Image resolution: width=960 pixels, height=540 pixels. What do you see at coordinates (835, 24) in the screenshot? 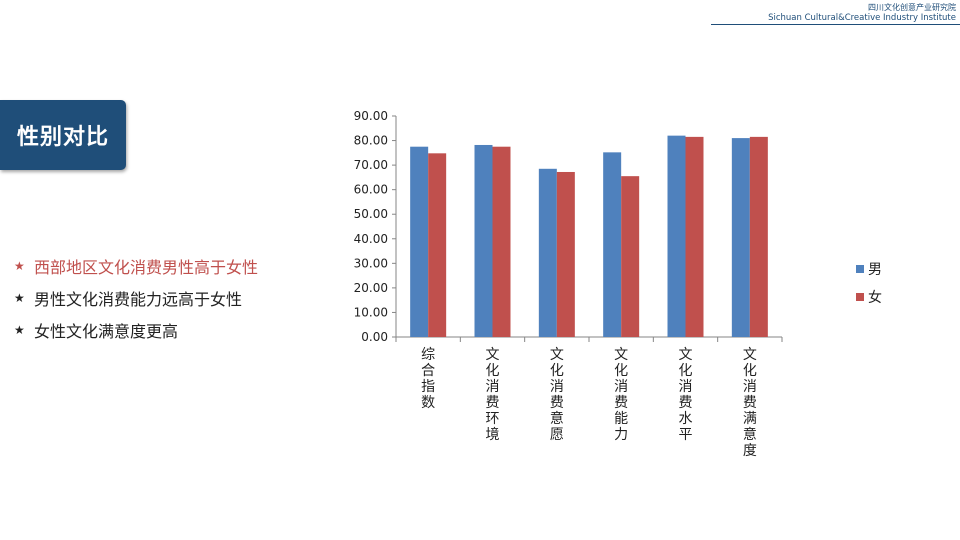
I see `header-divider` at bounding box center [835, 24].